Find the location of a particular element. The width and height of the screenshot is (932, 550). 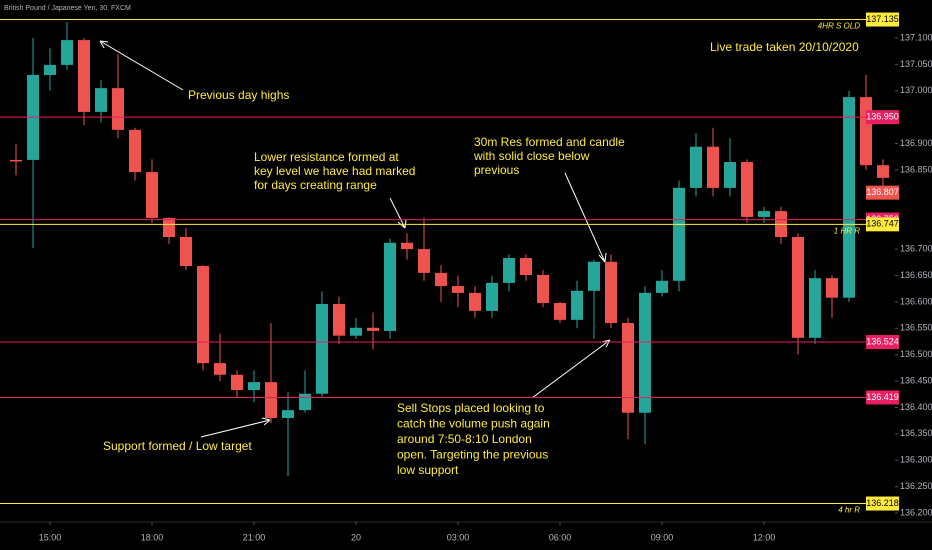

level-label: 136.419 is located at coordinates (882, 397).